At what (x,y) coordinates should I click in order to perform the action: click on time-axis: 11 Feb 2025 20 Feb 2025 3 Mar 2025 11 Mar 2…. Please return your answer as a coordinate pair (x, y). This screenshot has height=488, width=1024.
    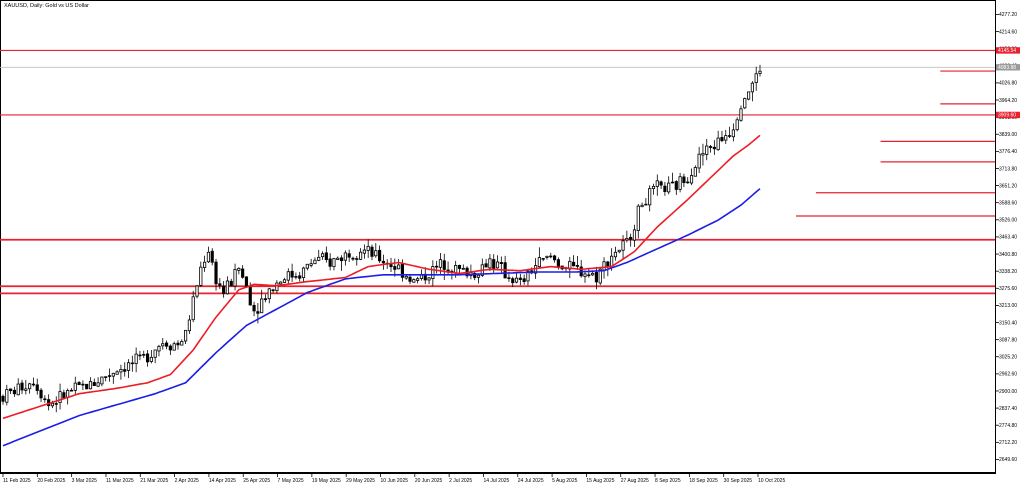
    Looking at the image, I should click on (393, 478).